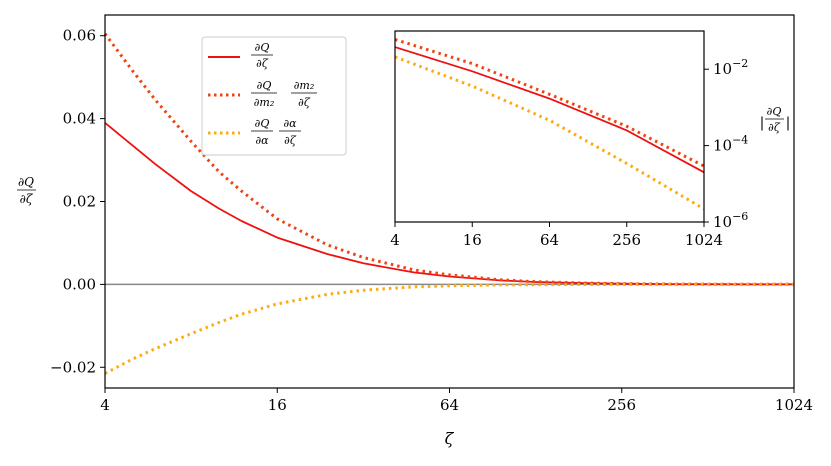 The image size is (831, 466). Describe the element at coordinates (730, 67) in the screenshot. I see `inset-y-tick-label-2: 10⁻²` at that location.